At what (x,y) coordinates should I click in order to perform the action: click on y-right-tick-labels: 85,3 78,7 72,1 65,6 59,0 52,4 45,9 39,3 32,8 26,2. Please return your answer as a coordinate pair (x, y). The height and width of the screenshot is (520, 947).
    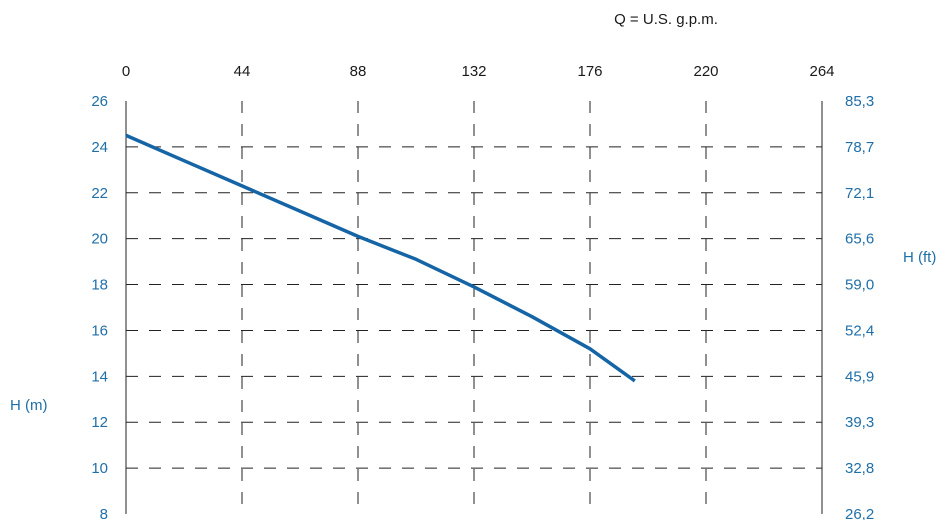
    Looking at the image, I should click on (859, 306).